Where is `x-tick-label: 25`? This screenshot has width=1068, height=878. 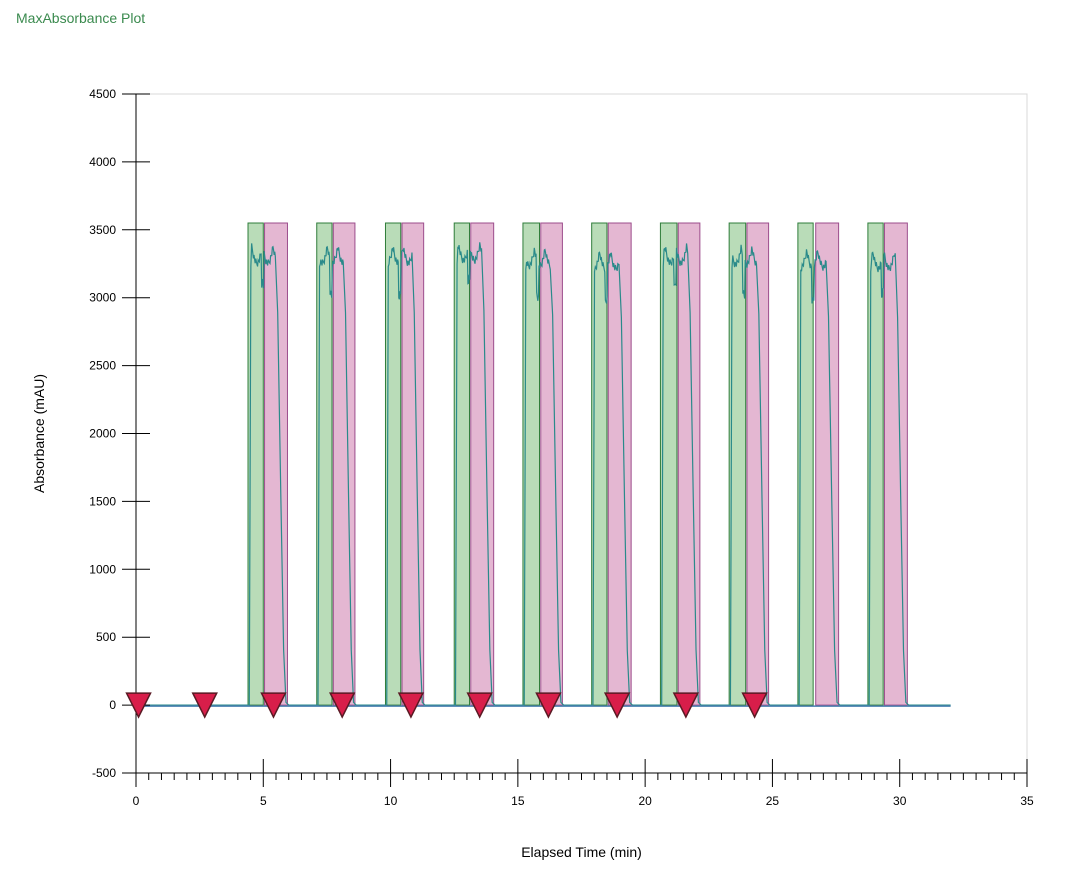 x-tick-label: 25 is located at coordinates (773, 801).